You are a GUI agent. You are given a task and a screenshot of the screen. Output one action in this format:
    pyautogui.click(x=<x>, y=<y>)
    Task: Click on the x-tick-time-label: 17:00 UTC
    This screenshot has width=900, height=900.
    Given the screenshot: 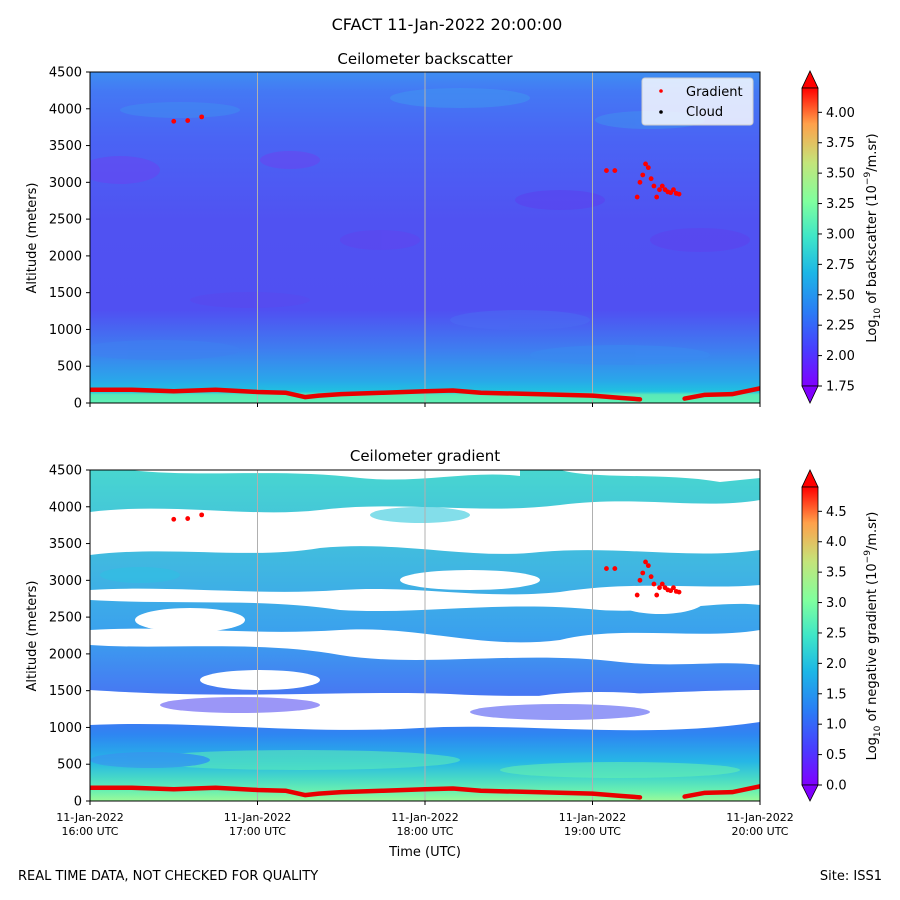 What is the action you would take?
    pyautogui.click(x=257, y=831)
    